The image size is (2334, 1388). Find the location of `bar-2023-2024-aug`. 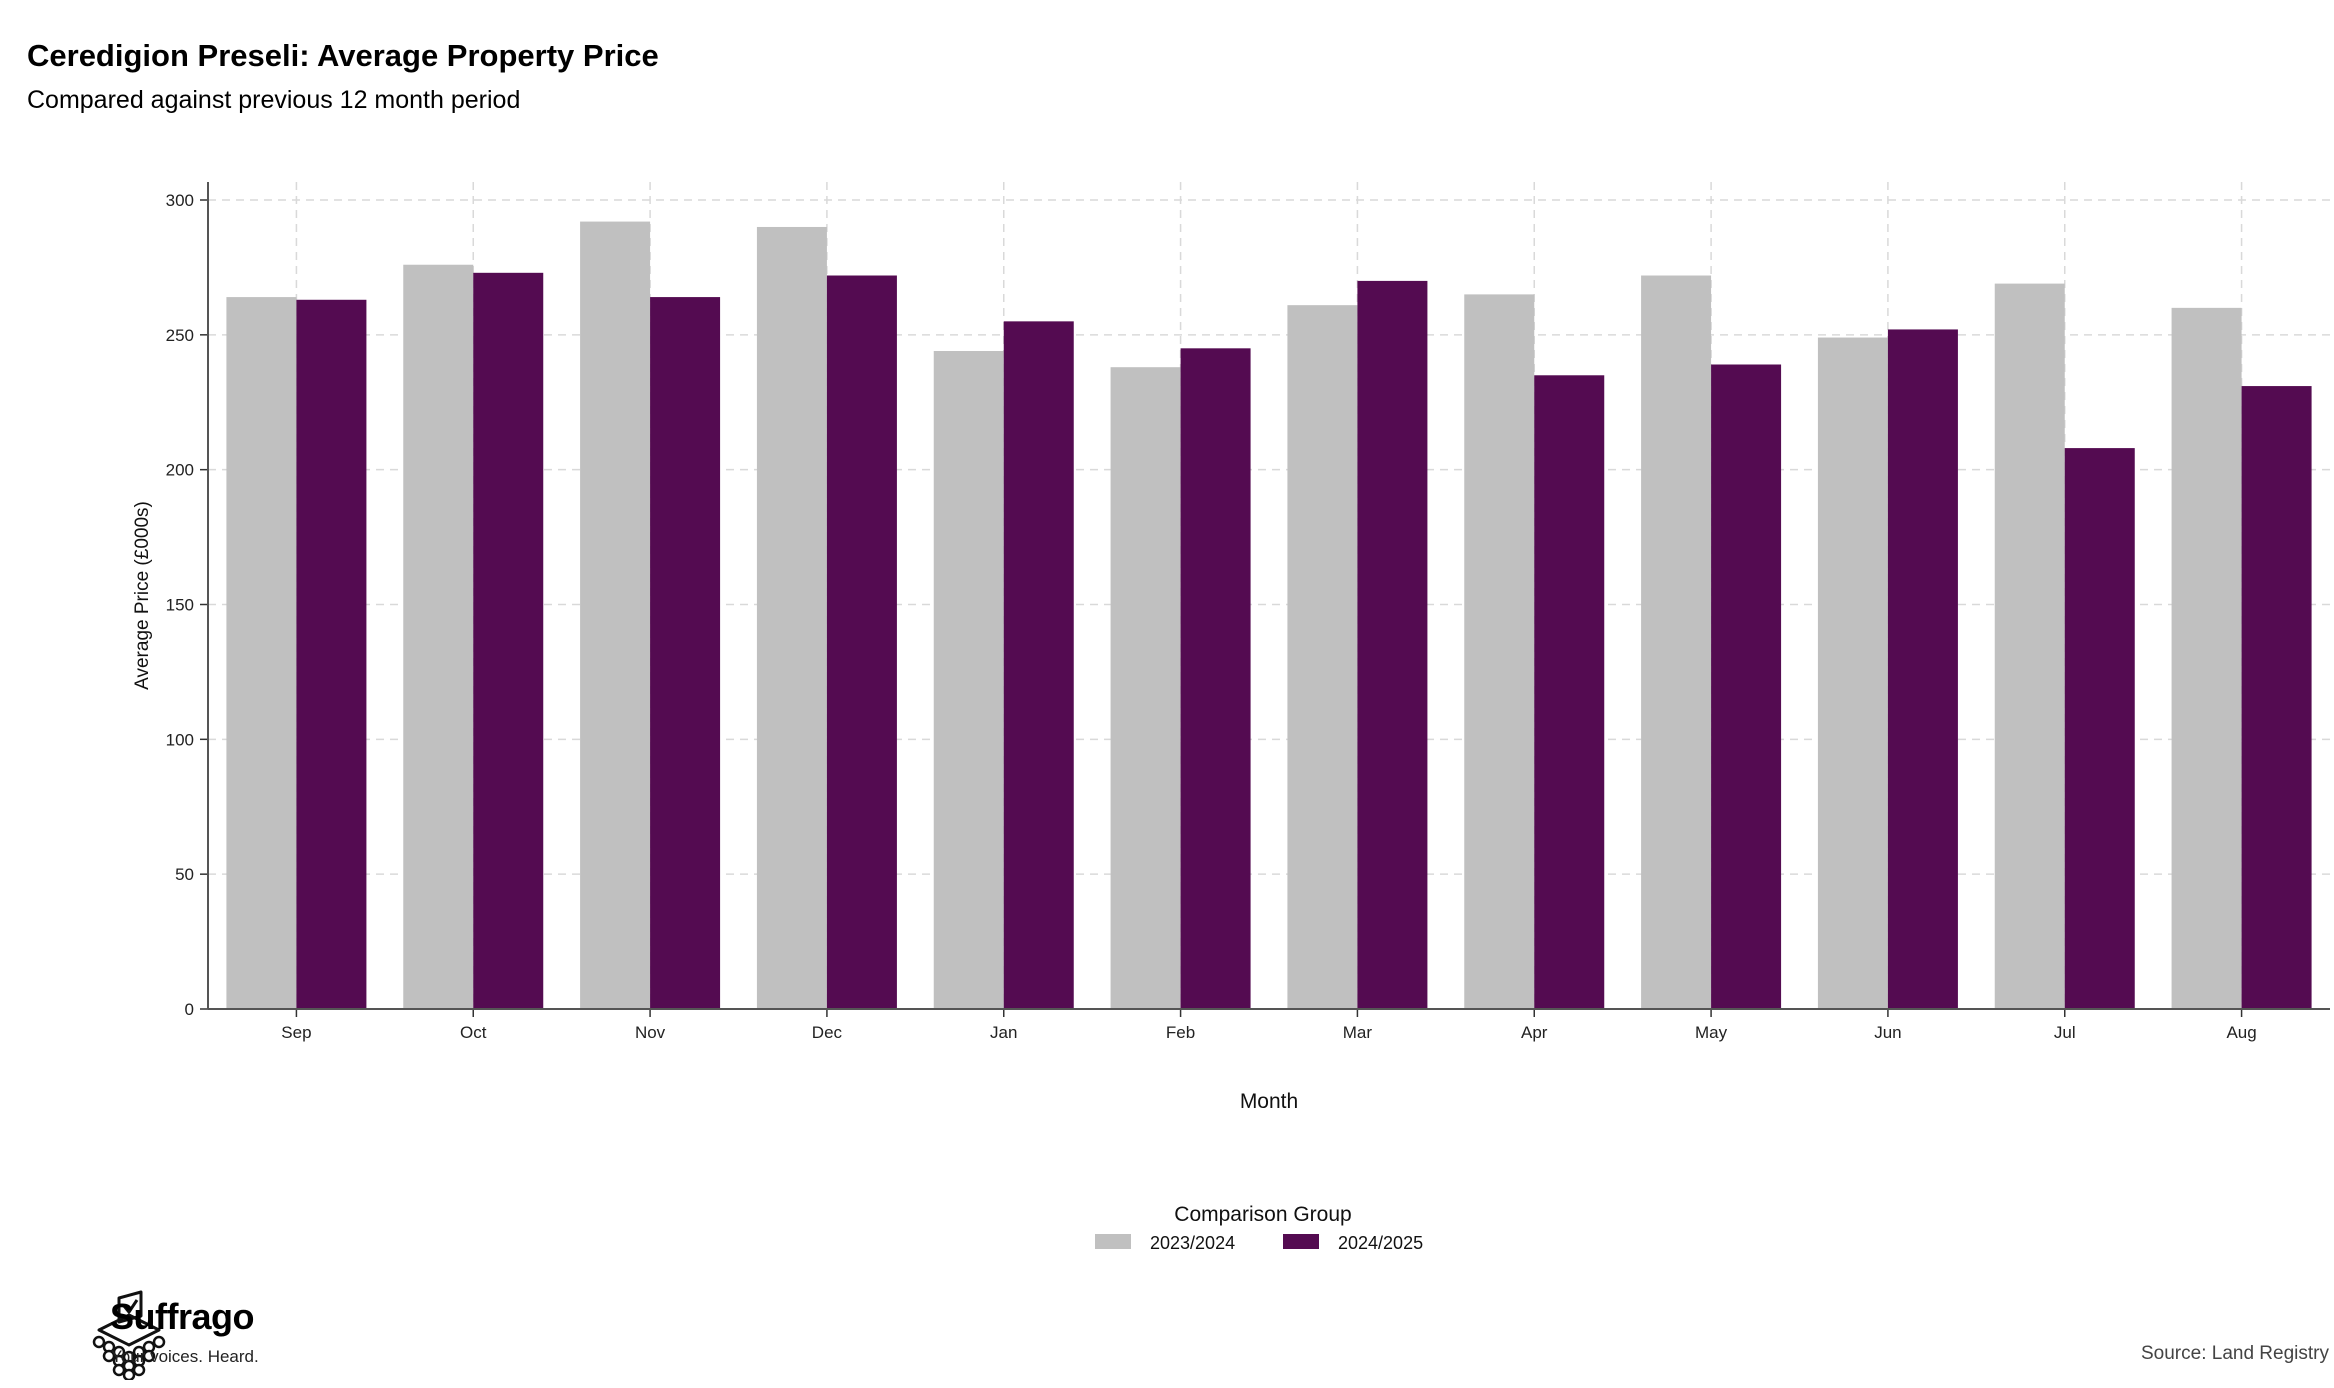

bar-2023-2024-aug is located at coordinates (2206, 658).